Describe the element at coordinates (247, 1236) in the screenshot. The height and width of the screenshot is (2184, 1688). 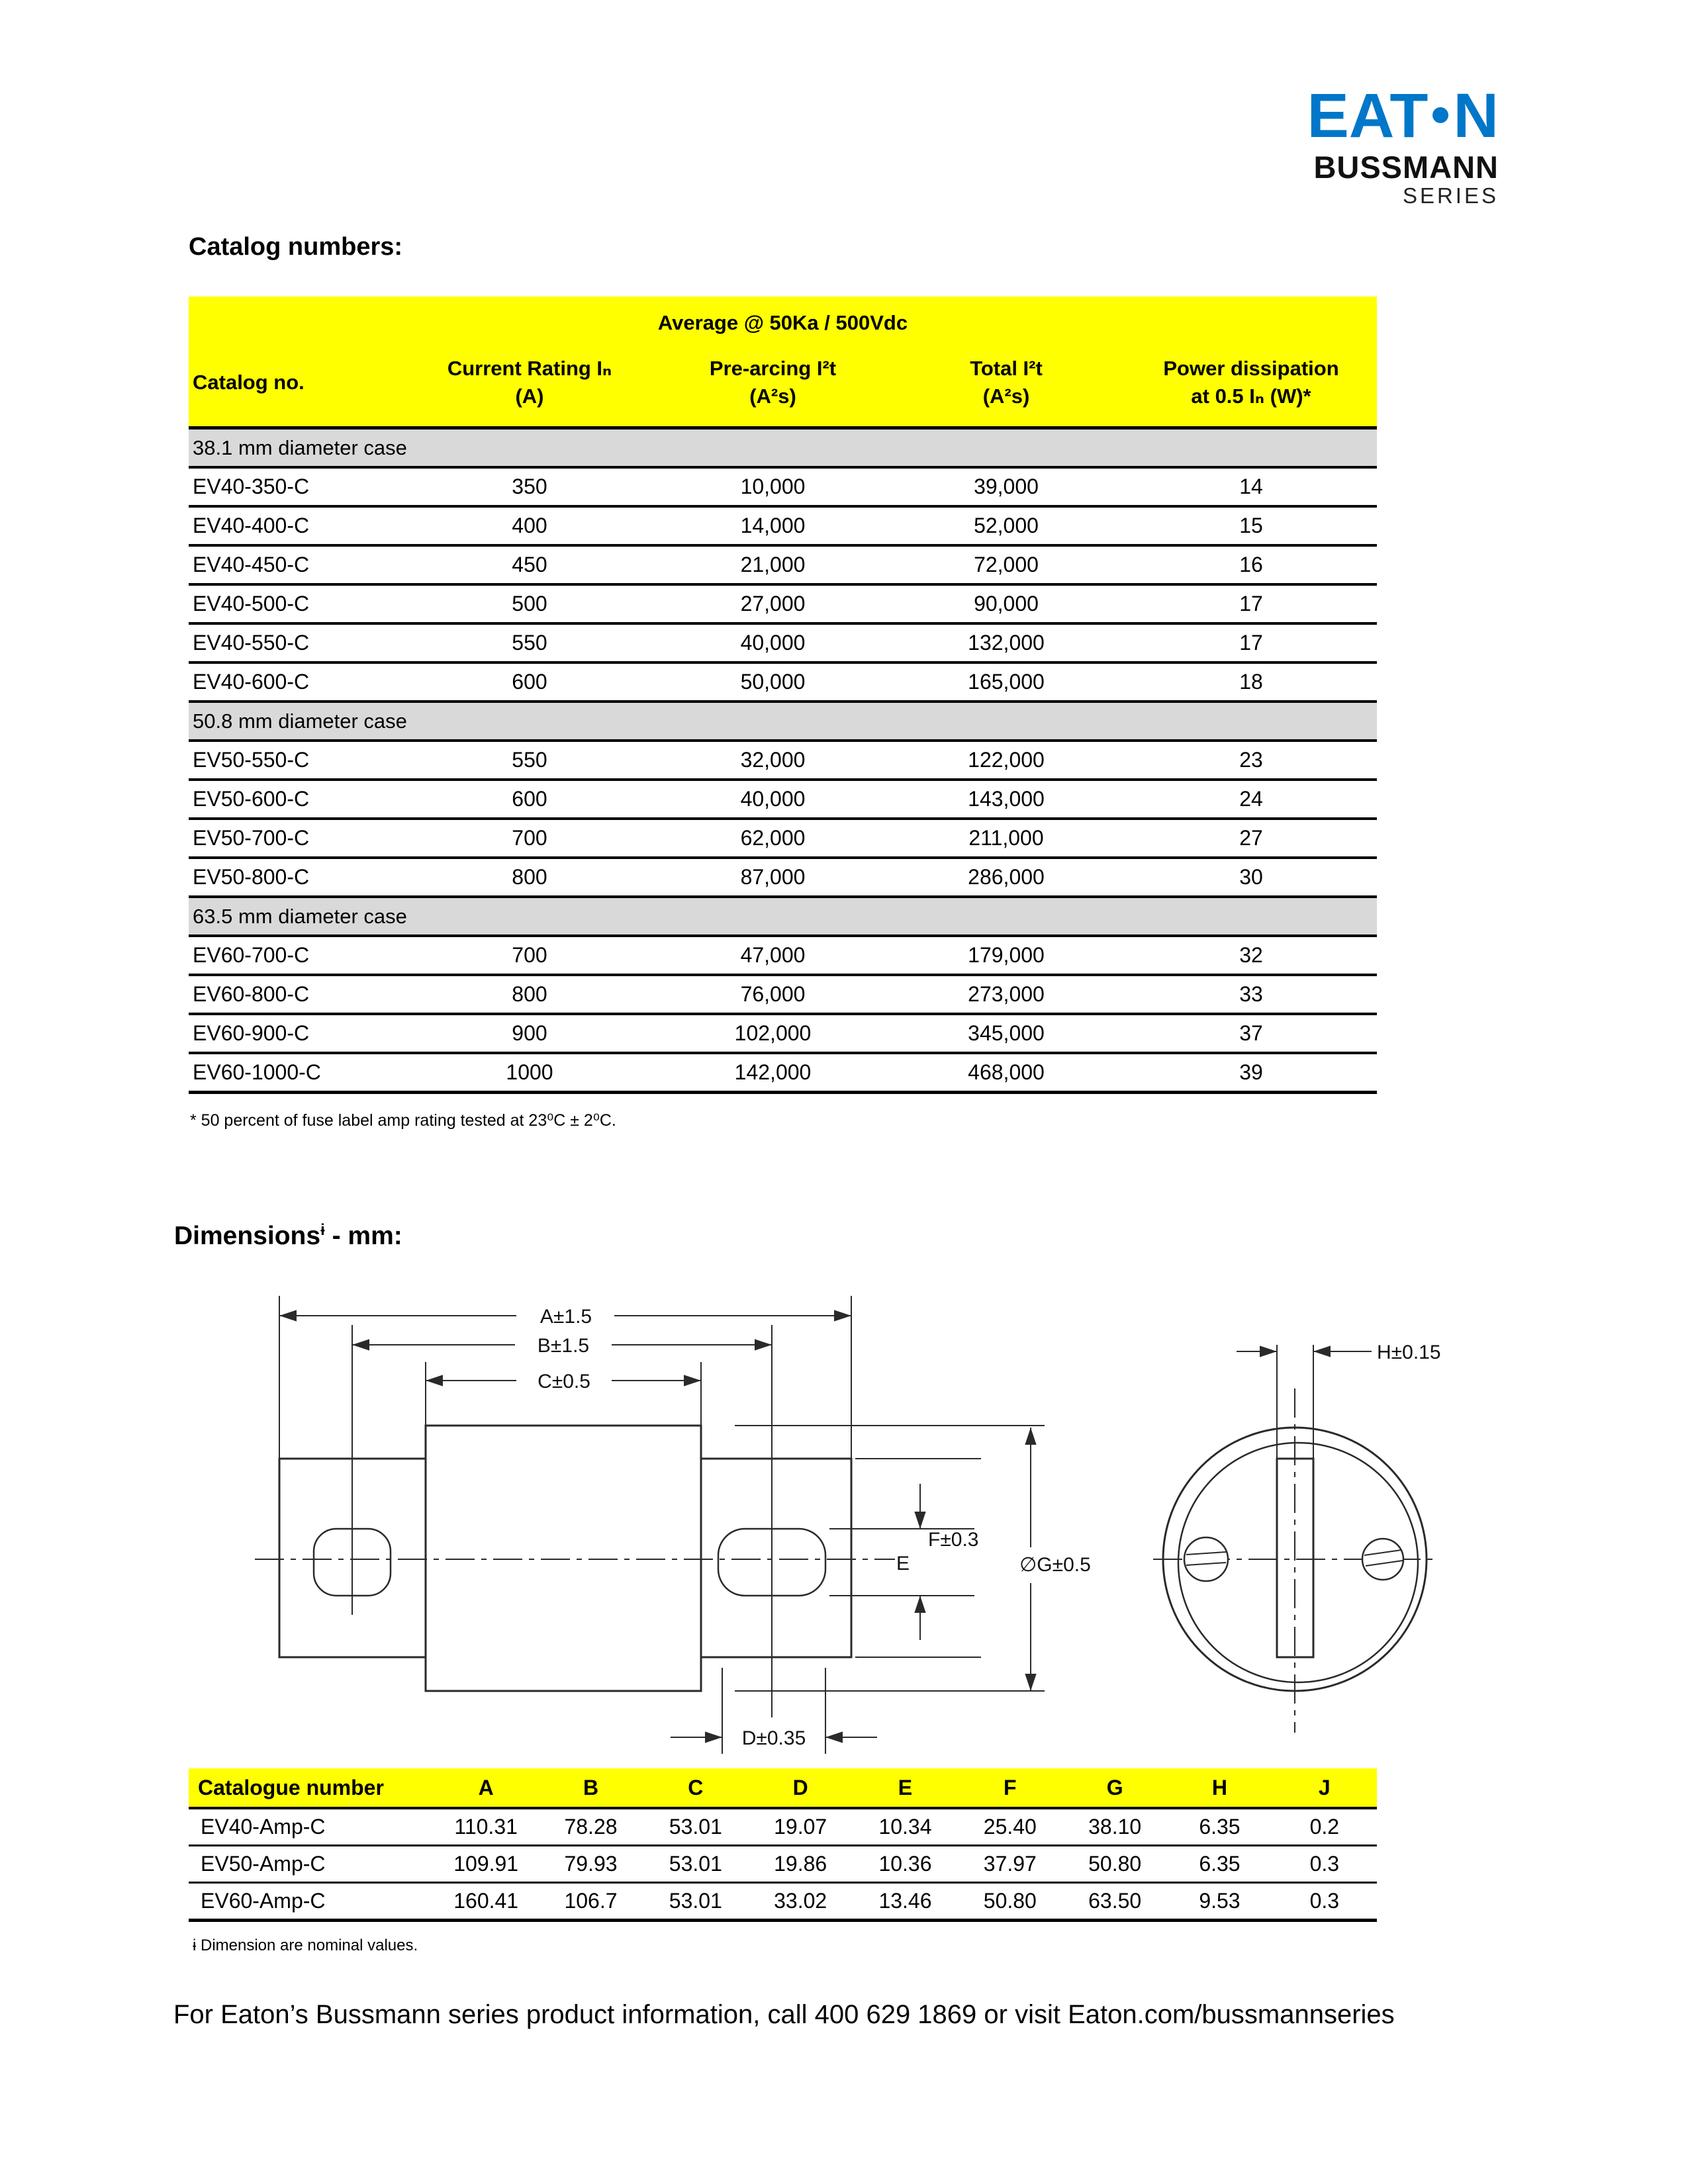
I see `dimensions-heading-text: Dimensions` at that location.